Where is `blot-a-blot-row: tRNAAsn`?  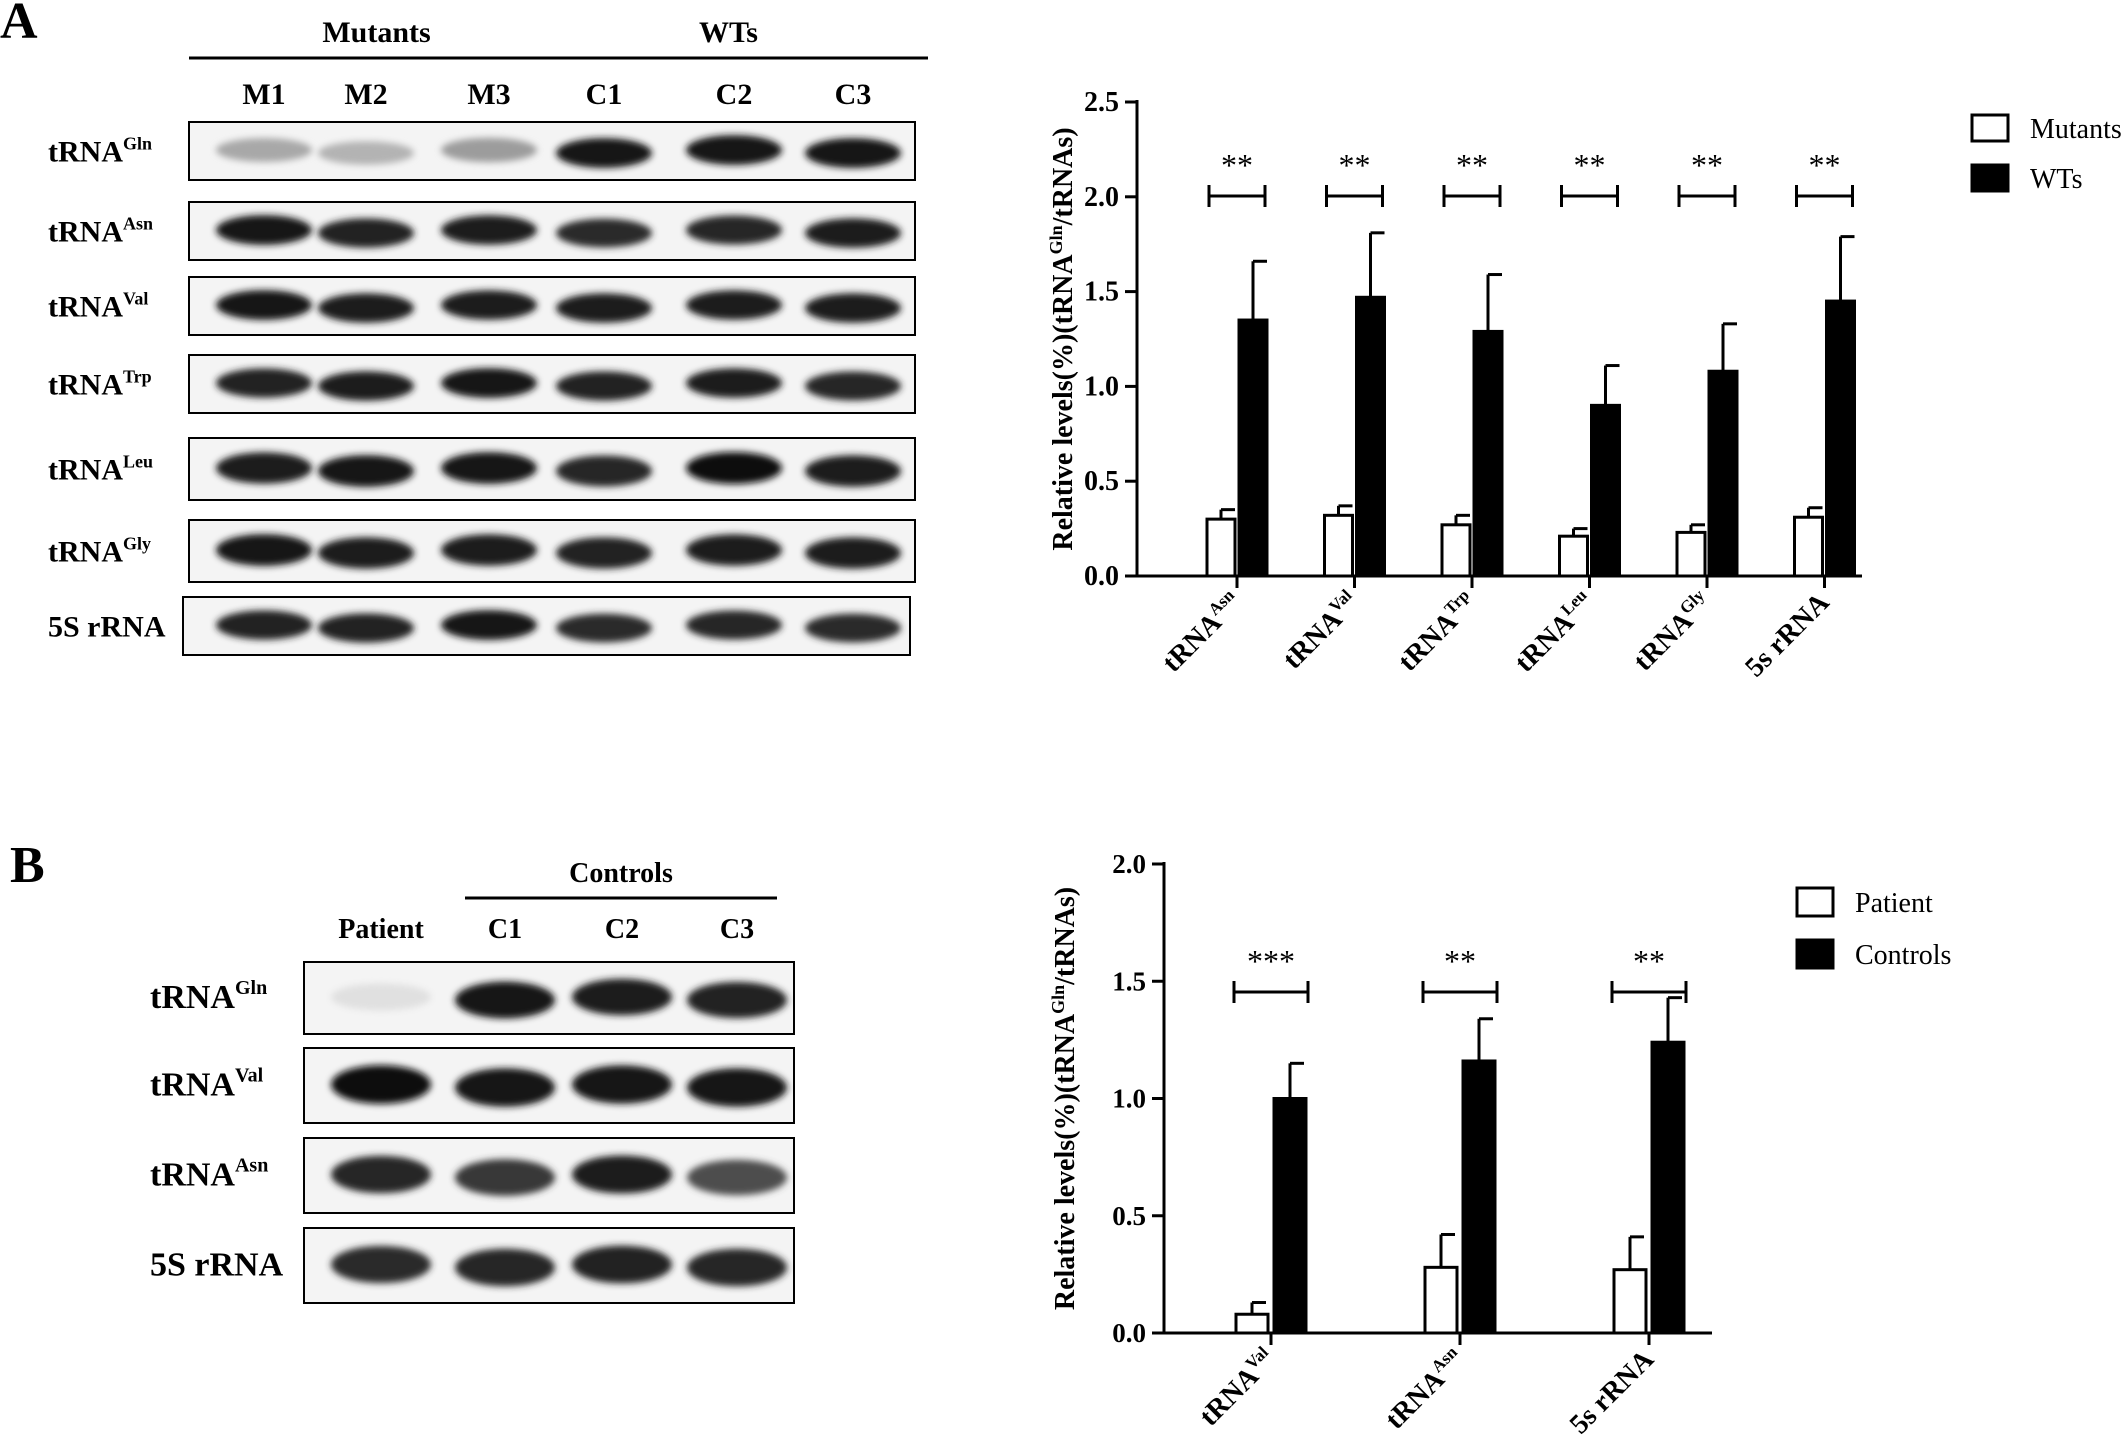
blot-a-blot-row: tRNAAsn is located at coordinates (482, 231).